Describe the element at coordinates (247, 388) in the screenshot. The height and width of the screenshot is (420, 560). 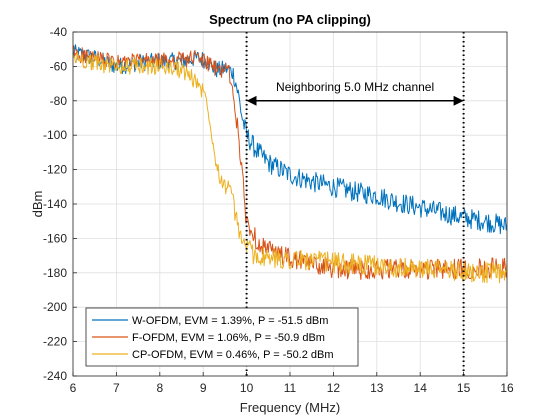
I see `x-tick-label: 10` at that location.